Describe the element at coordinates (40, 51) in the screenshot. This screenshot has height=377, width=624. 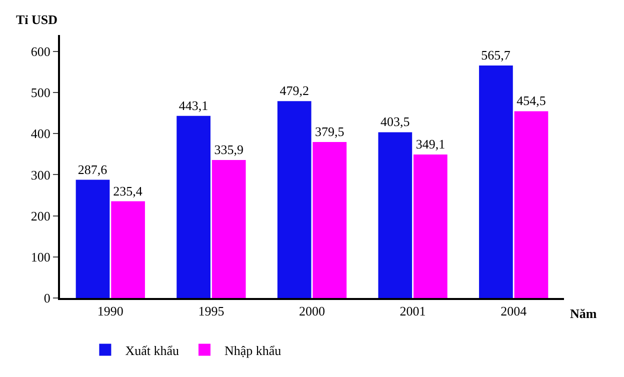
I see `y-tick-label: 600` at that location.